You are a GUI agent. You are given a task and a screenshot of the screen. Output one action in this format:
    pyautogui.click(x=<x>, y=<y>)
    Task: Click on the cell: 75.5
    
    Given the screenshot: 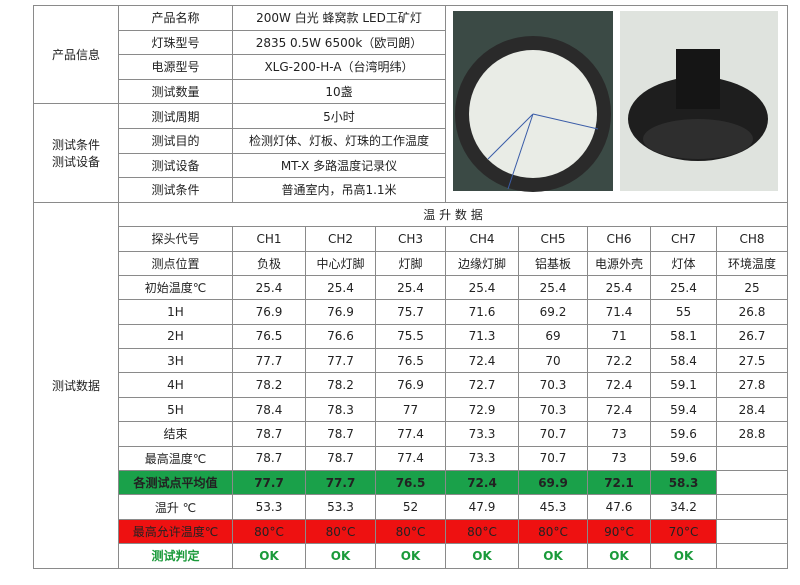 What is the action you would take?
    pyautogui.click(x=410, y=336)
    